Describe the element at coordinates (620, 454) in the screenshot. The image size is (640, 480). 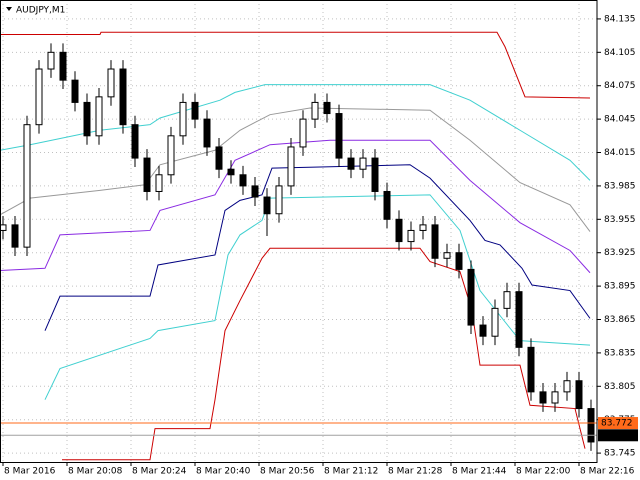
I see `y-tick-label: 83.745` at that location.